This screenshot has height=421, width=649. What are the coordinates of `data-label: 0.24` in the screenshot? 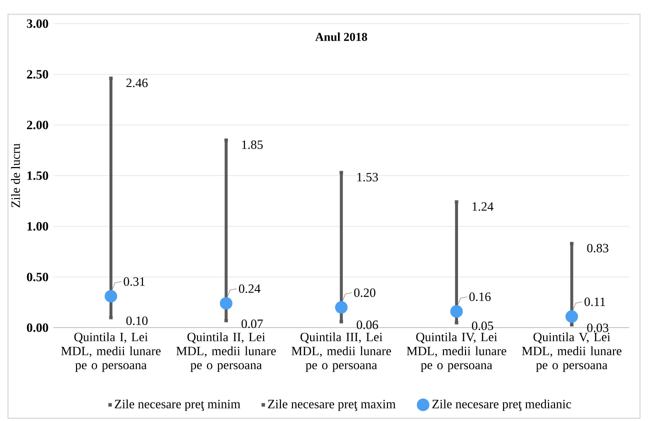 It's located at (249, 288).